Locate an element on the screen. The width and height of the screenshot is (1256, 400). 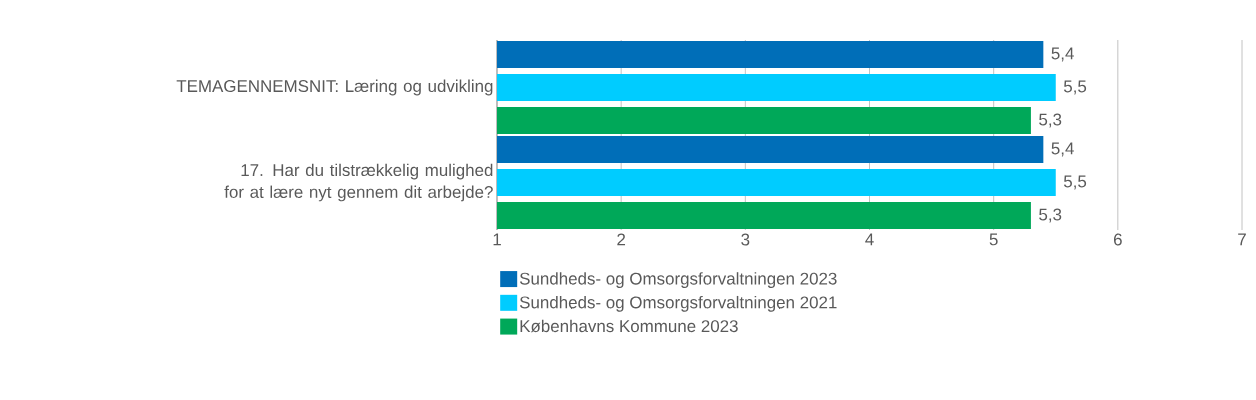
x-tick-label: 5 is located at coordinates (993, 239).